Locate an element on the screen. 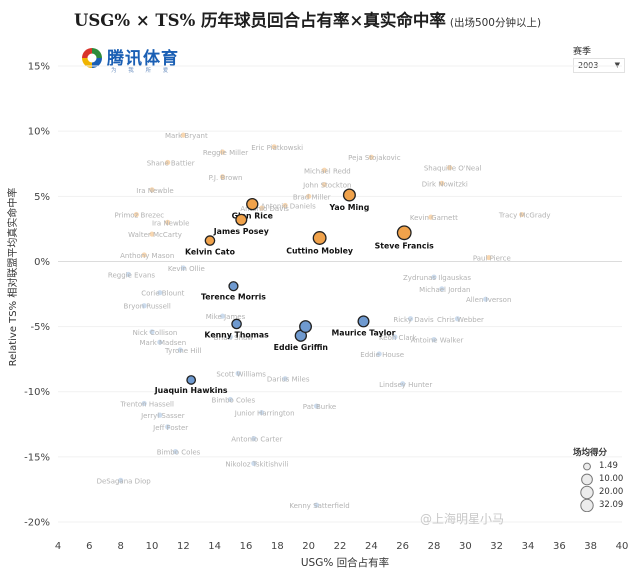 This screenshot has height=580, width=641. y-tick-label: 5% is located at coordinates (42, 197).